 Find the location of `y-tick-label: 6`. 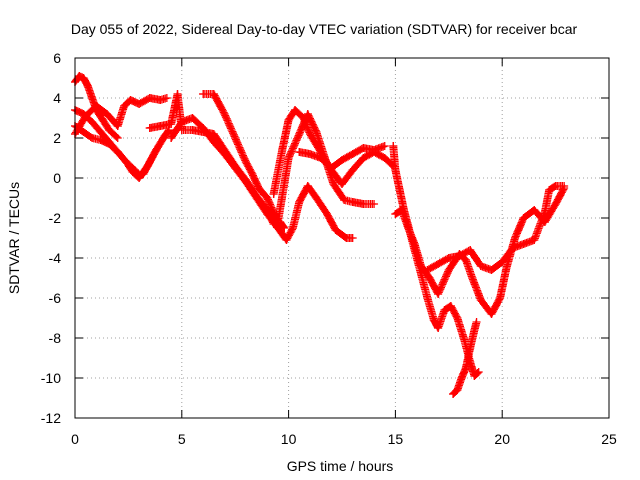

y-tick-label: 6 is located at coordinates (57, 58).